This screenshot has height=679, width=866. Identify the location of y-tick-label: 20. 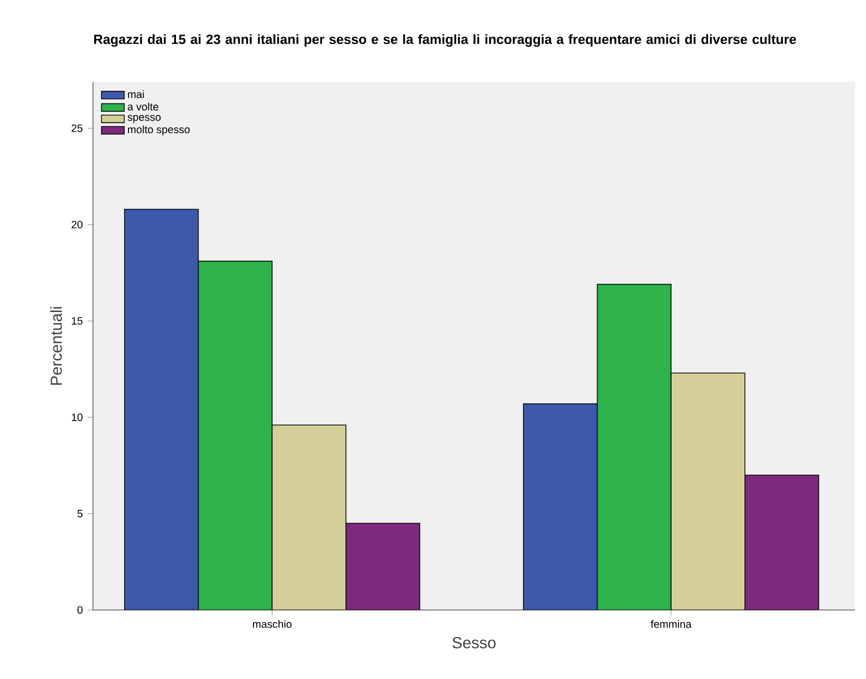
(77, 224).